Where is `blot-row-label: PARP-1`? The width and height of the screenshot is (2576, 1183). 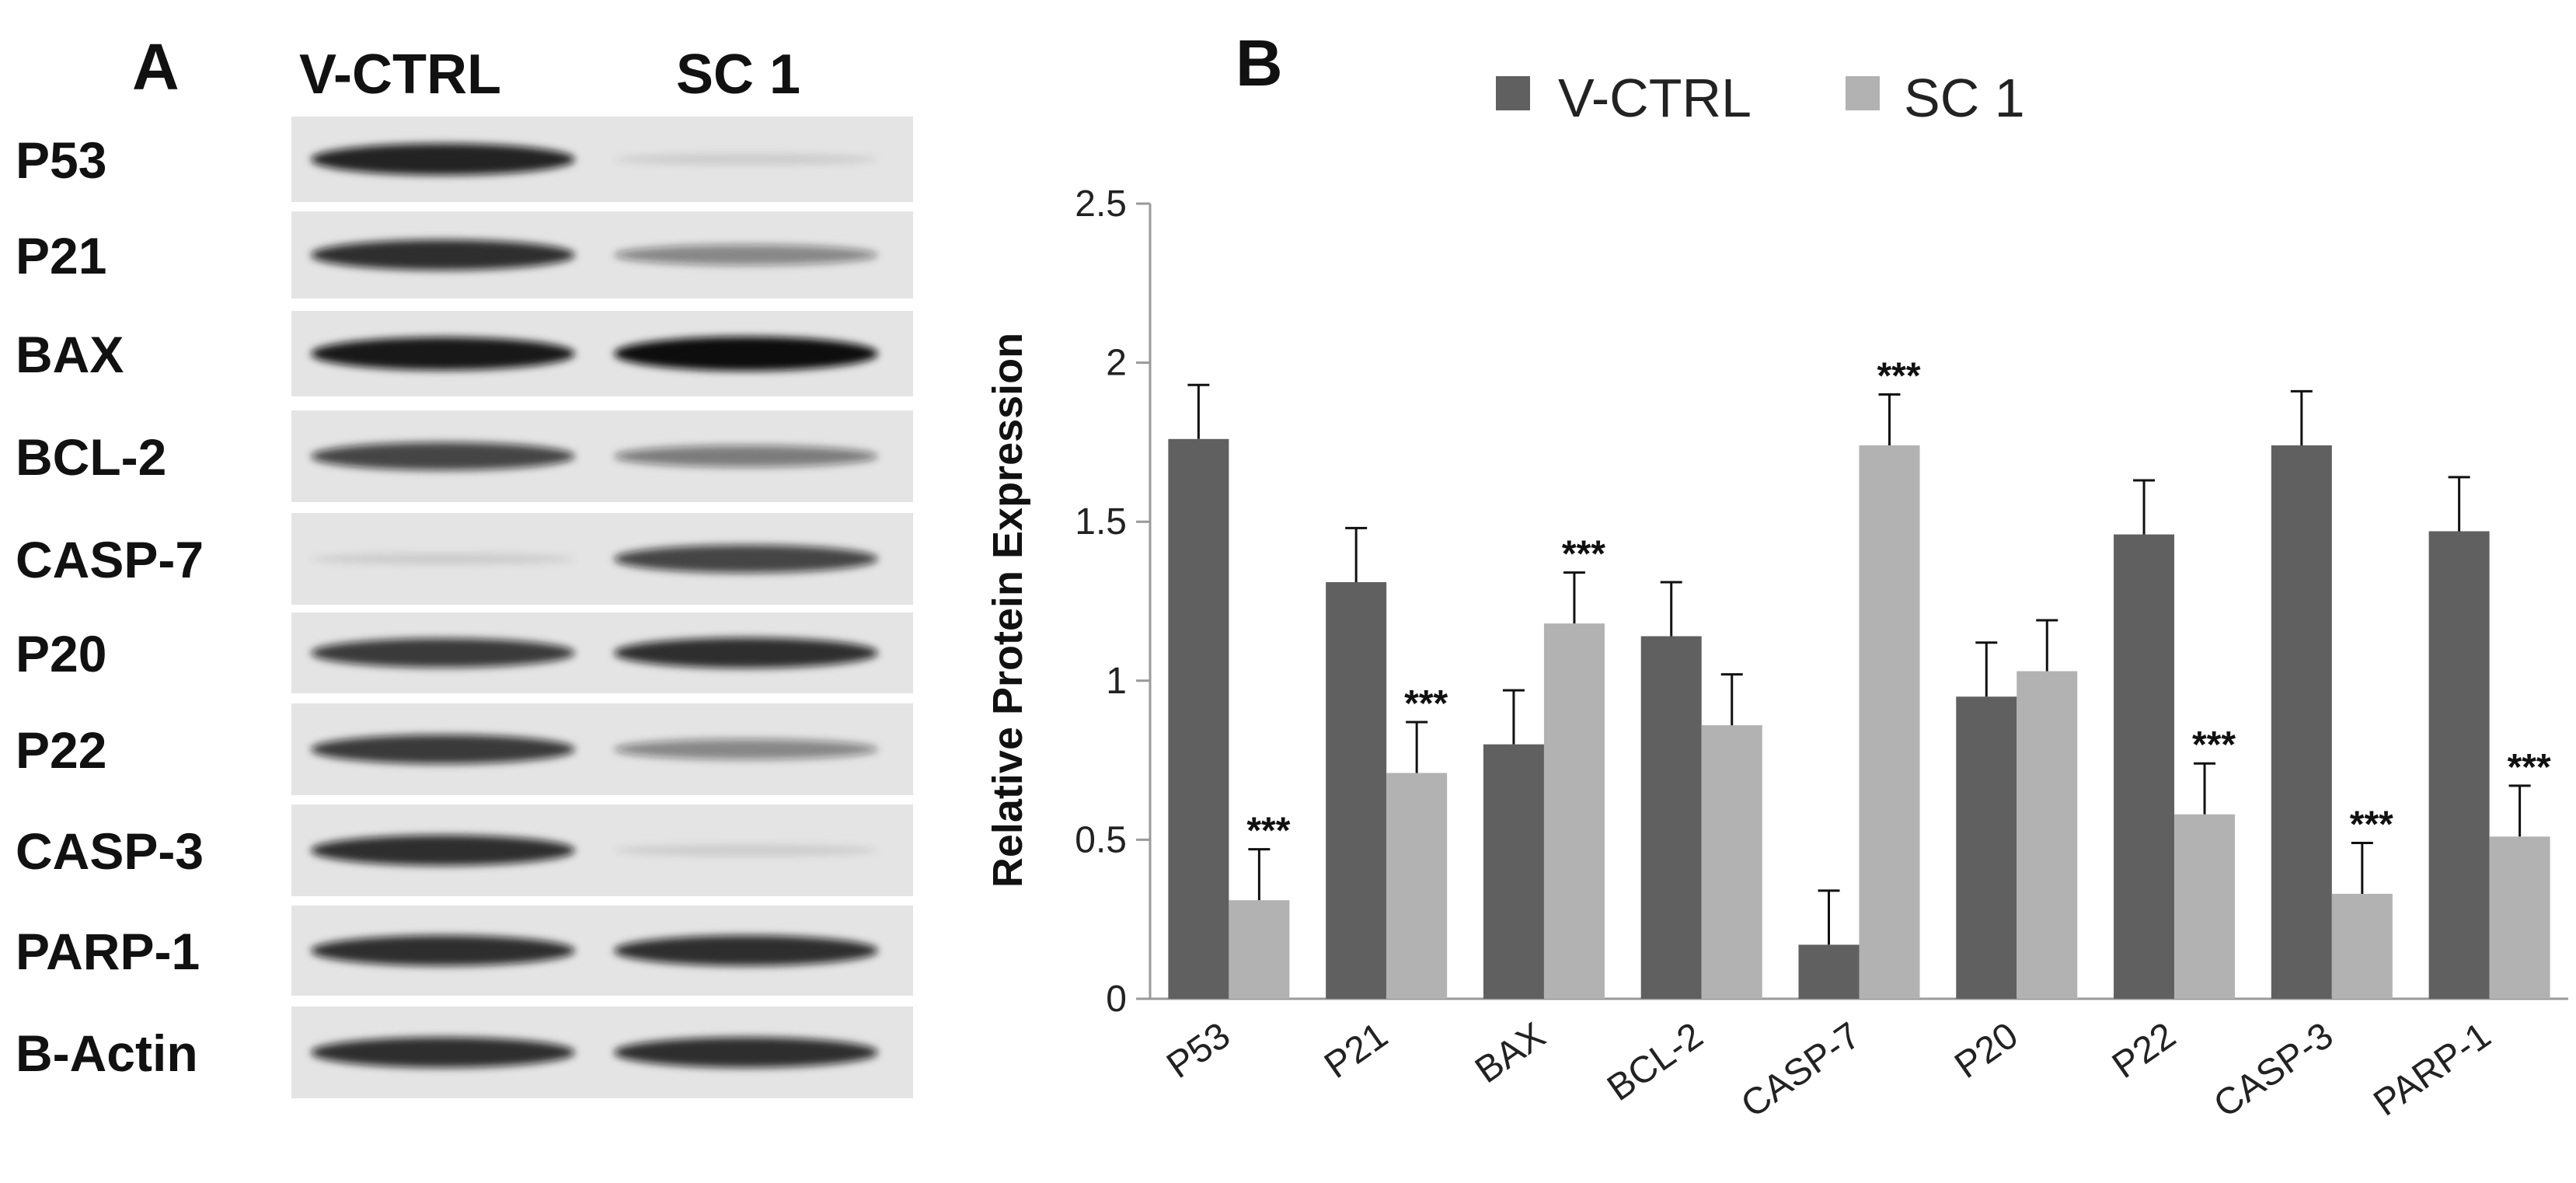 blot-row-label: PARP-1 is located at coordinates (108, 951).